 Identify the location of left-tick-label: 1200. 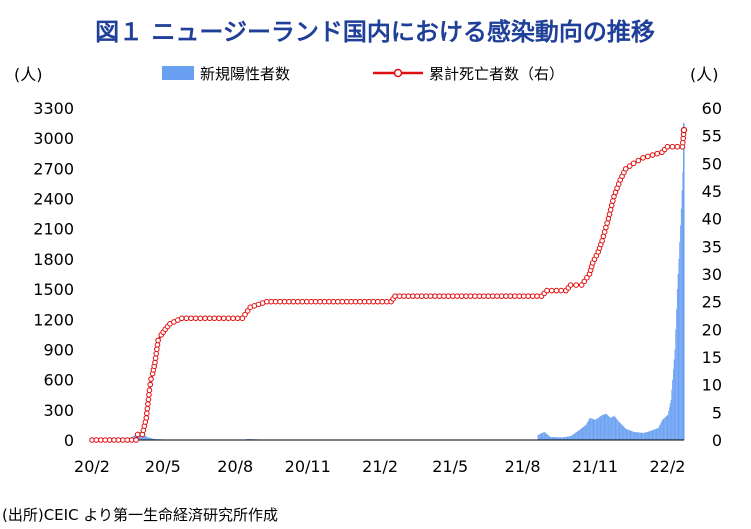
(53, 319).